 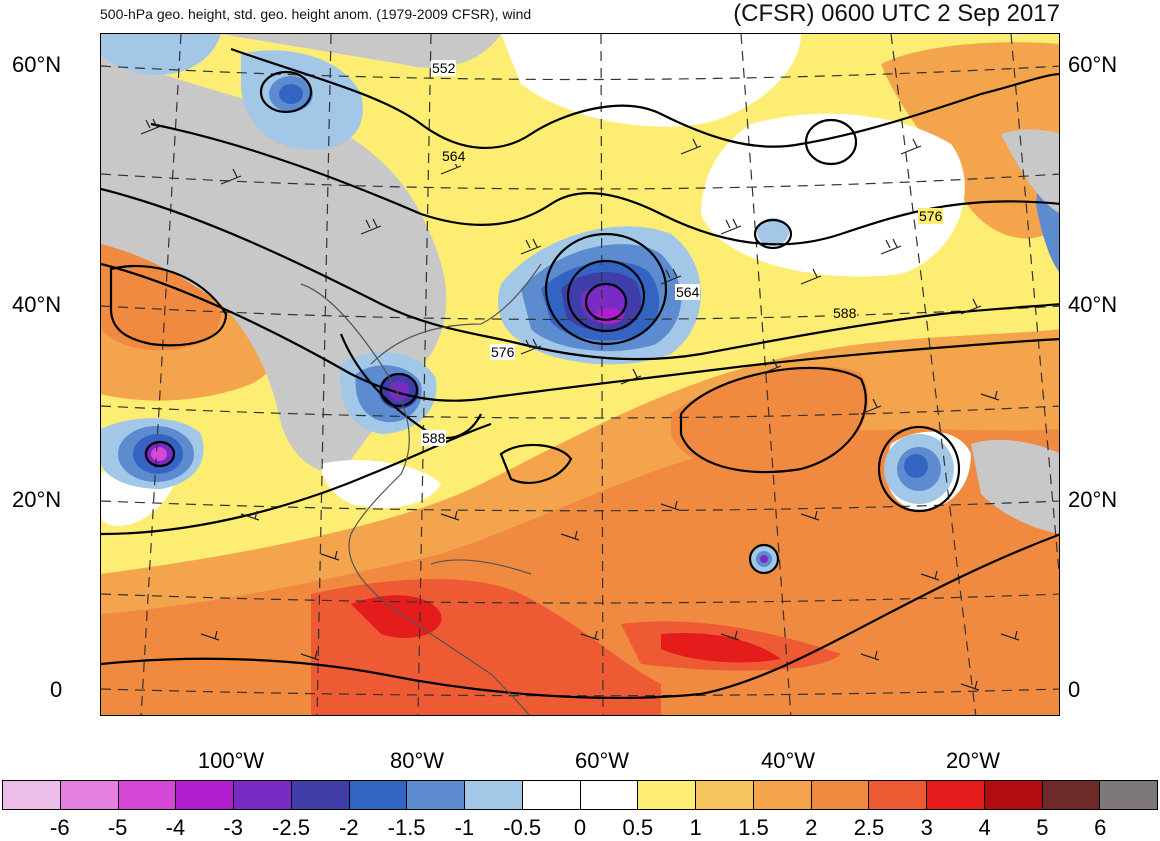 I want to click on colorbar-tick-label: -5, so click(x=117, y=827).